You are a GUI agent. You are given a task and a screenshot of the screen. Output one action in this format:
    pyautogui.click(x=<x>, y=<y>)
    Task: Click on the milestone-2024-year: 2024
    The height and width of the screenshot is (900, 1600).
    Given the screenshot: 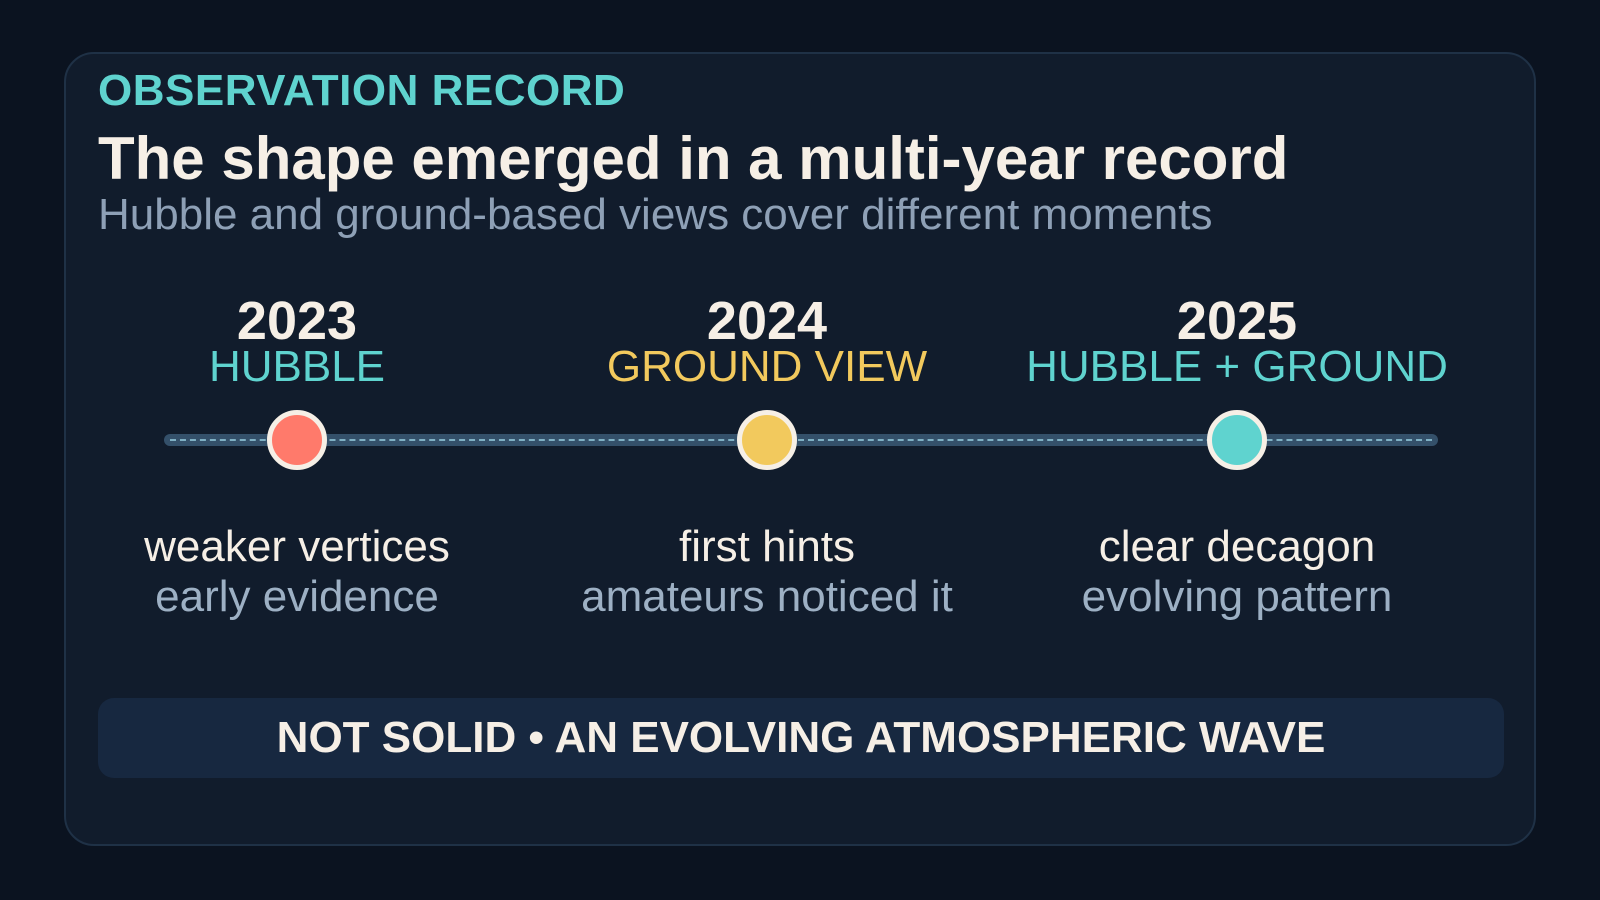 What is the action you would take?
    pyautogui.click(x=767, y=321)
    